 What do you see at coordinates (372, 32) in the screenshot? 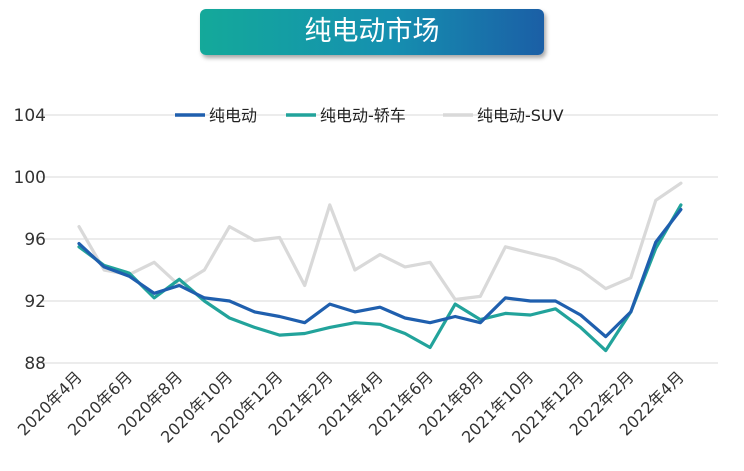
I see `chart-title: 纯电动市场` at bounding box center [372, 32].